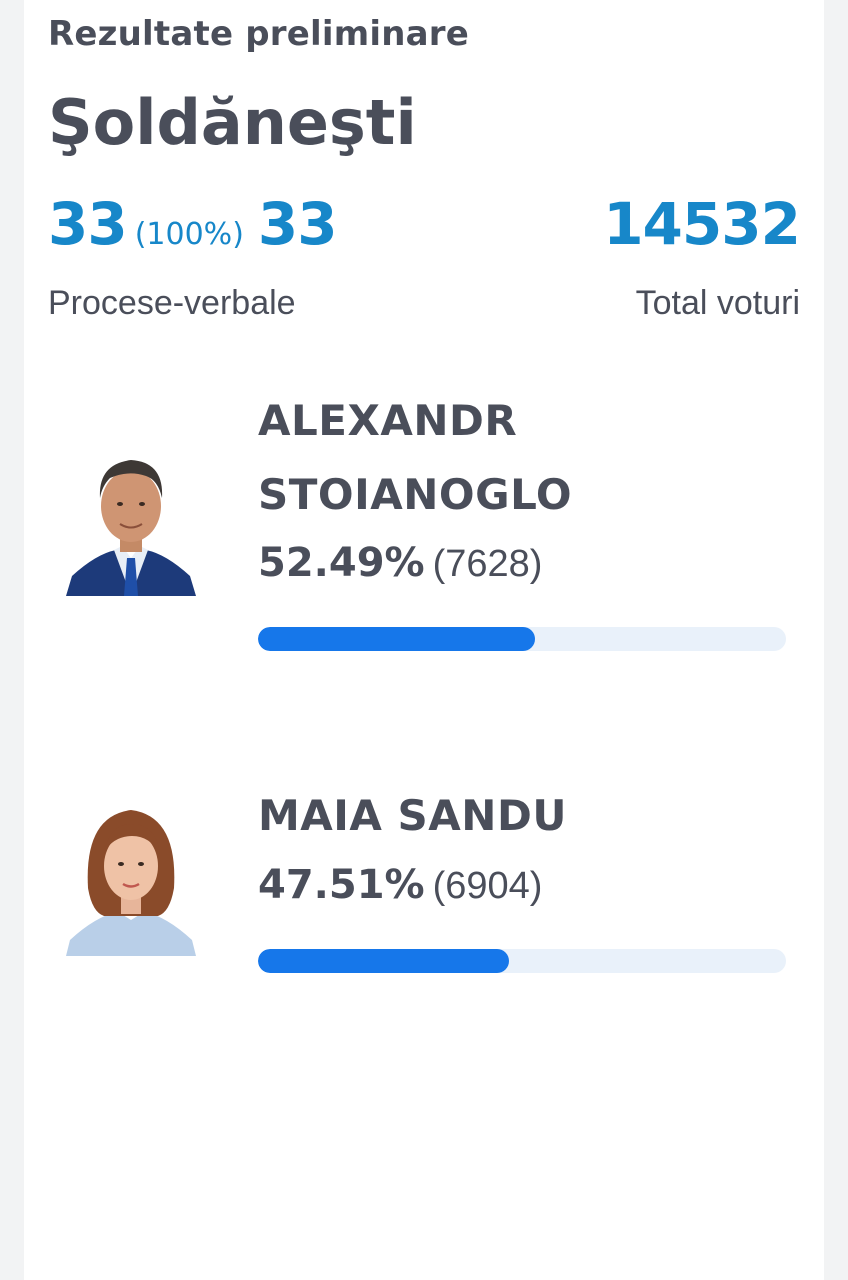  Describe the element at coordinates (88, 224) in the screenshot. I see `protocols-count: 33` at that location.